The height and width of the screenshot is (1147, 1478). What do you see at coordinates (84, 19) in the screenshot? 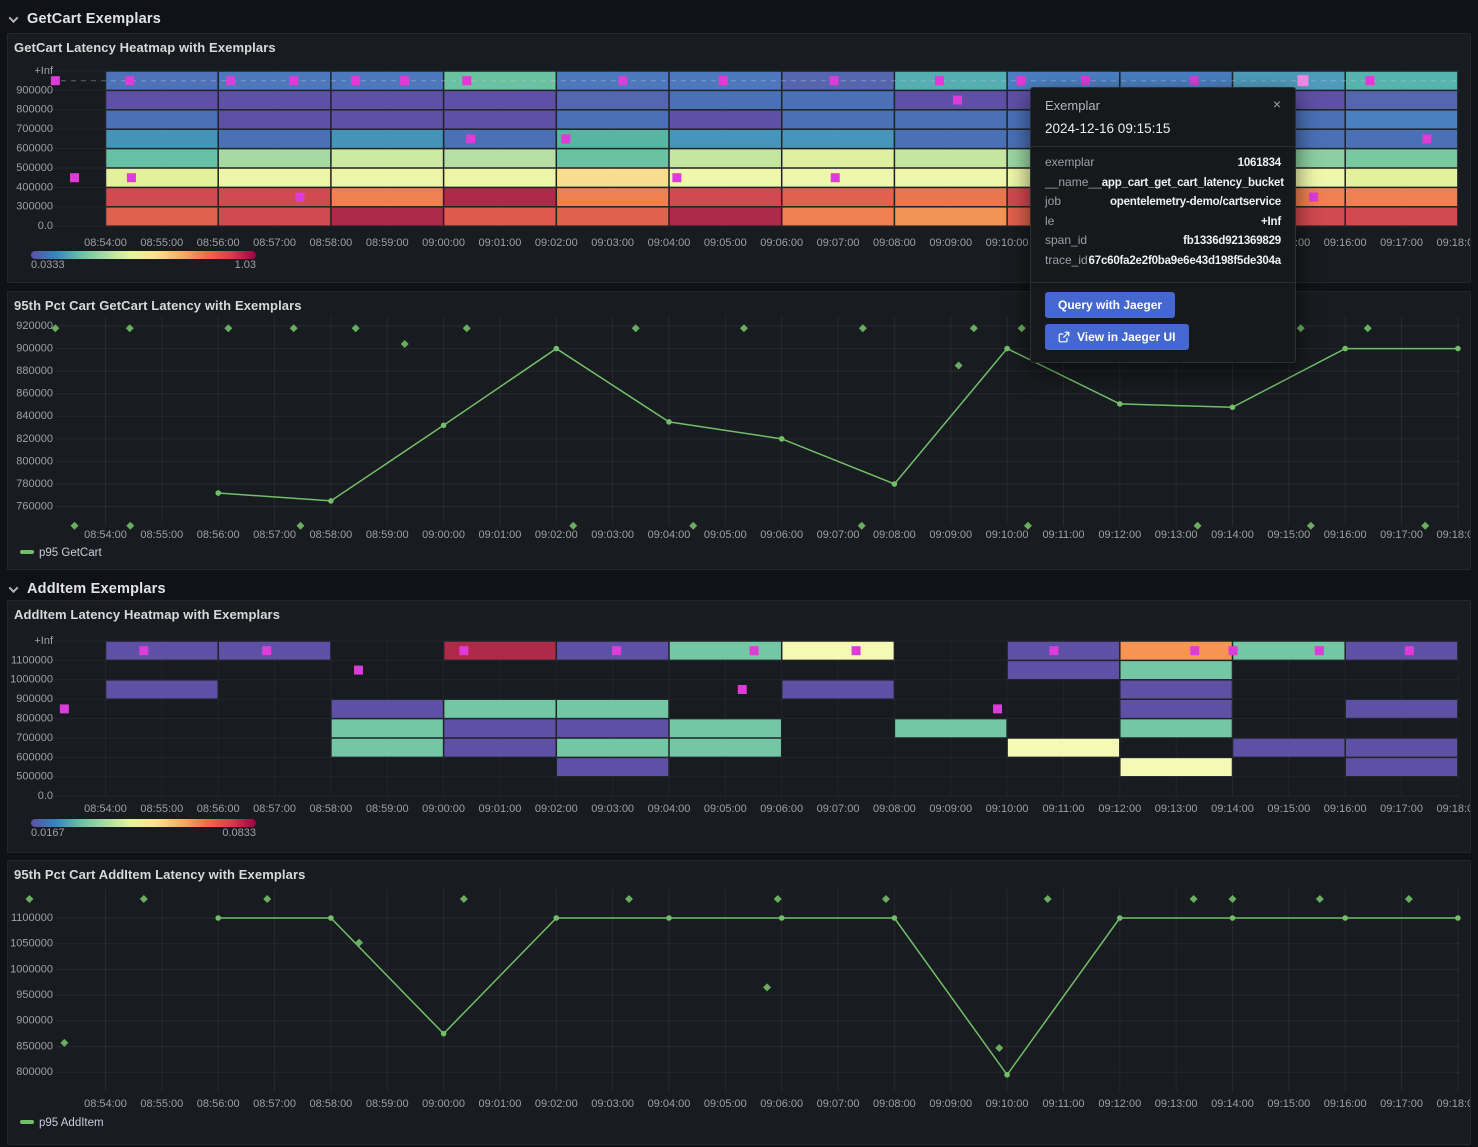
I see `section-header-getcart: GetCart Exemplars` at bounding box center [84, 19].